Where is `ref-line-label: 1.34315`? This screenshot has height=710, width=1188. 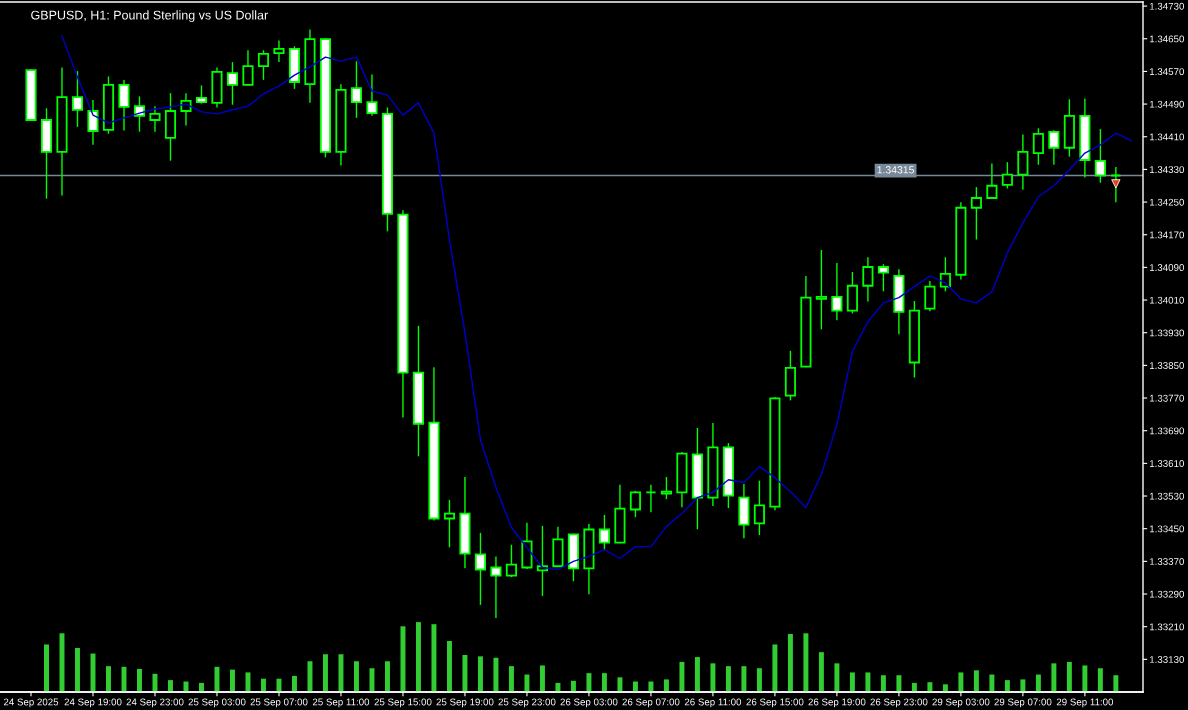
ref-line-label: 1.34315 is located at coordinates (895, 170).